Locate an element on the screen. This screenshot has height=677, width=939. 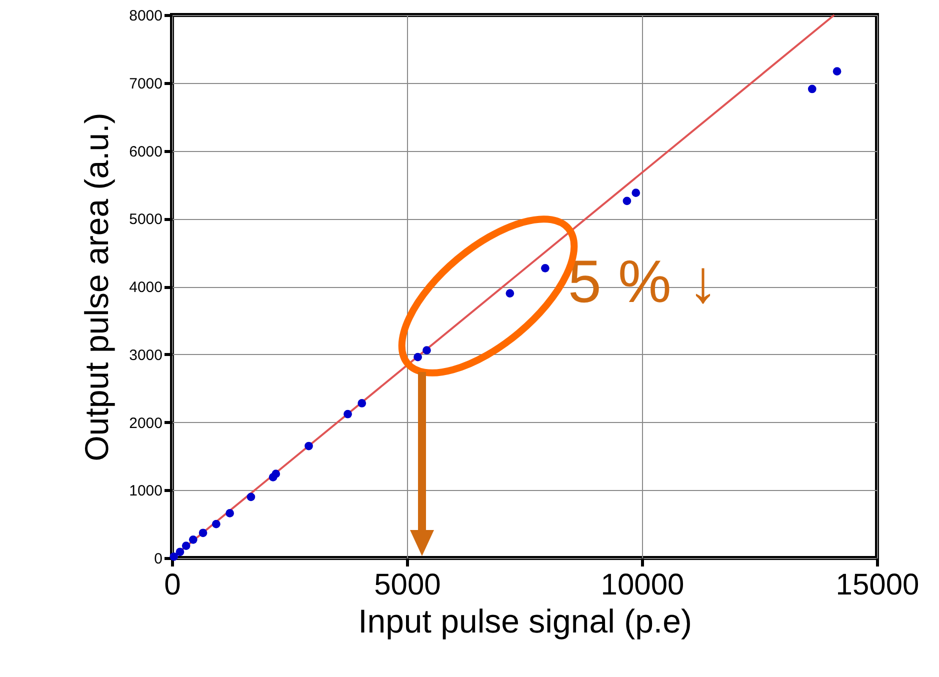
y-tick-label: 2000 is located at coordinates (145, 423).